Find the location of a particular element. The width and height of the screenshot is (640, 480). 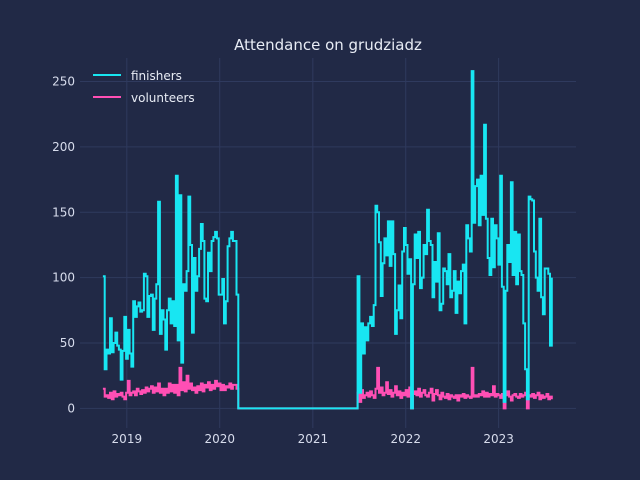

y-tick-label: 200 is located at coordinates (63, 147).